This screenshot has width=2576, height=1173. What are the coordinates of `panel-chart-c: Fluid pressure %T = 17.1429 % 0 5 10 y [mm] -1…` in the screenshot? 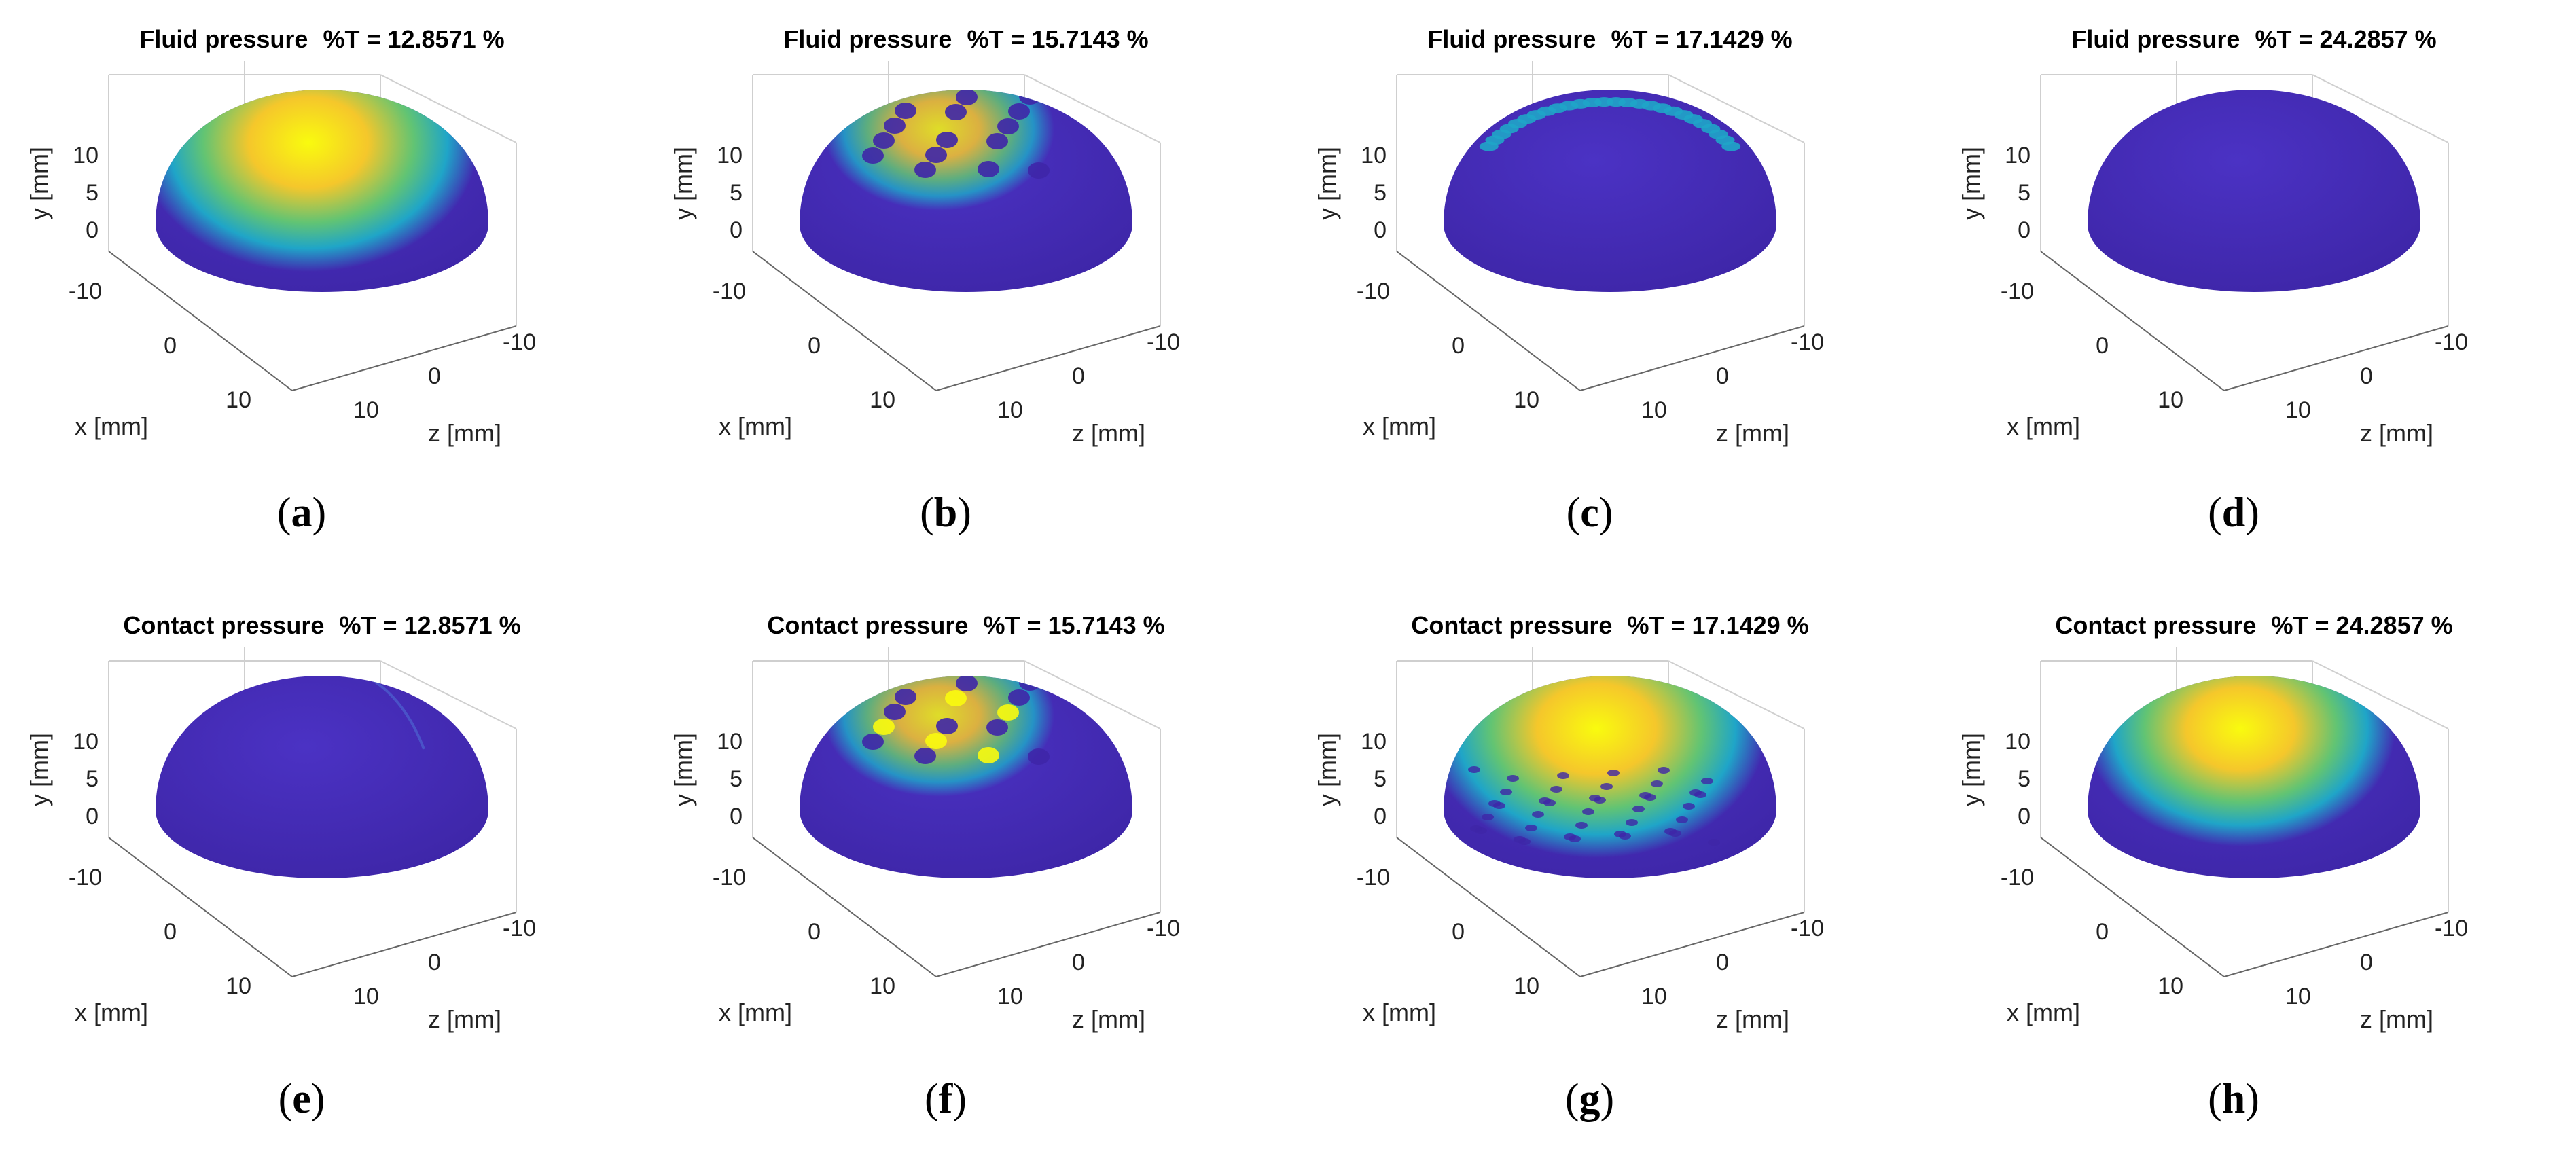 It's located at (1568, 236).